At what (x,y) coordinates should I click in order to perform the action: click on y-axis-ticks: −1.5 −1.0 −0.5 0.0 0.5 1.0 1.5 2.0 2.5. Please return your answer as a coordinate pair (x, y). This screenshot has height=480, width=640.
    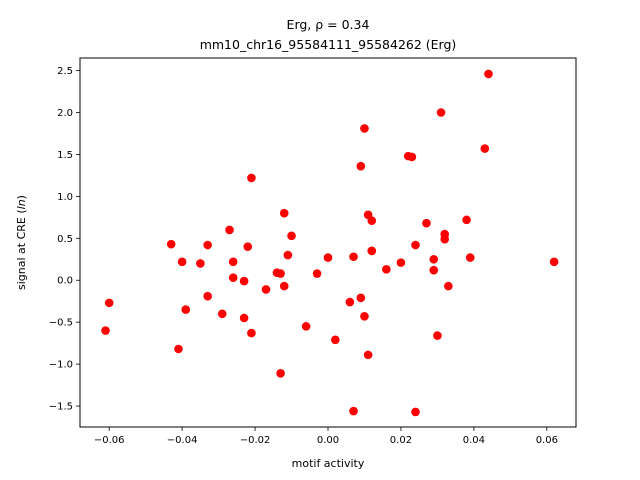
    Looking at the image, I should click on (64, 239).